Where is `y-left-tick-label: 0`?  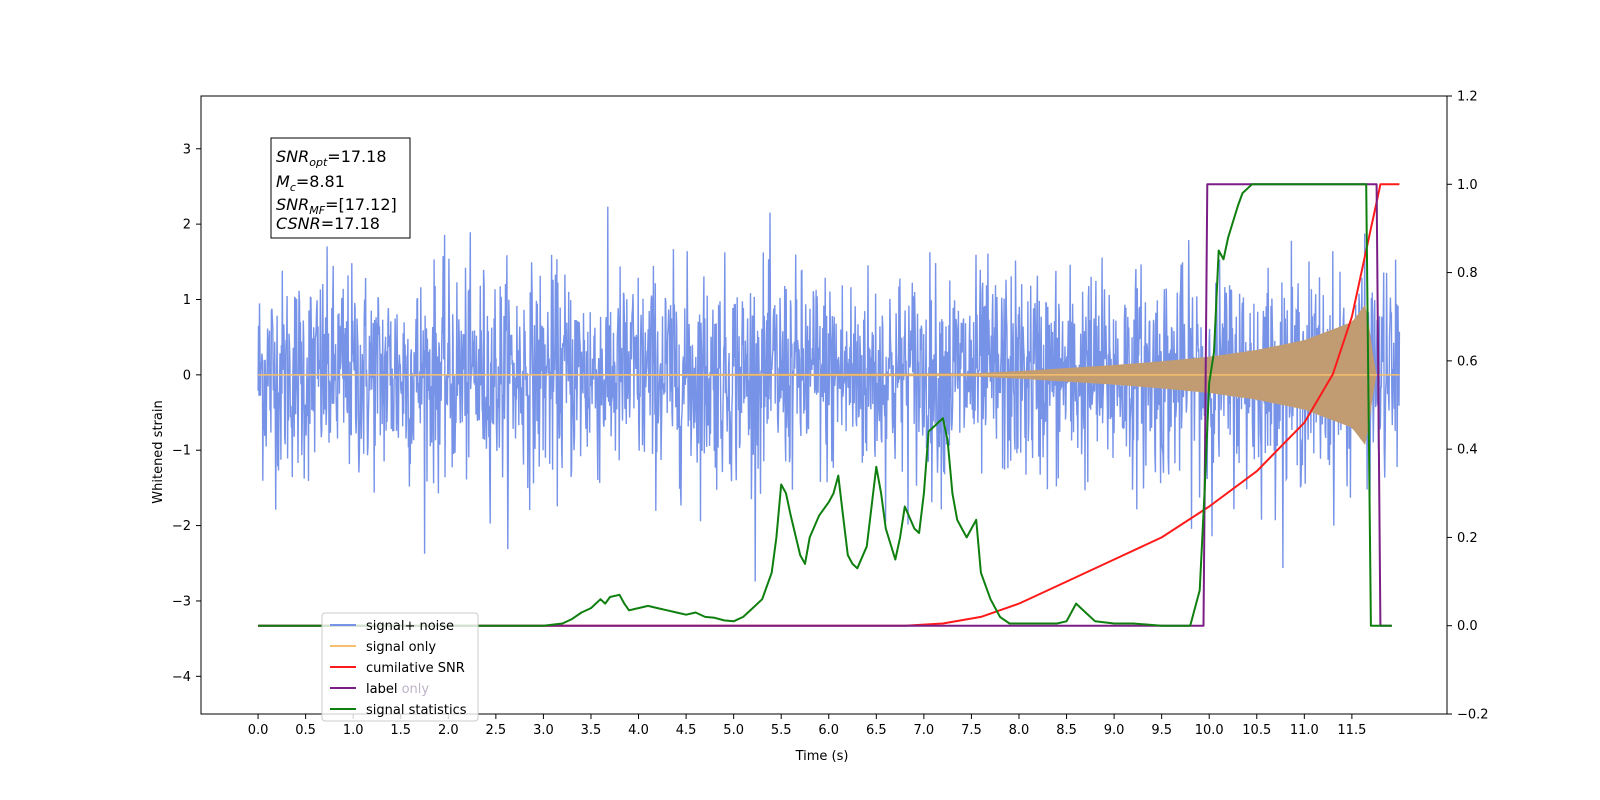 y-left-tick-label: 0 is located at coordinates (187, 375).